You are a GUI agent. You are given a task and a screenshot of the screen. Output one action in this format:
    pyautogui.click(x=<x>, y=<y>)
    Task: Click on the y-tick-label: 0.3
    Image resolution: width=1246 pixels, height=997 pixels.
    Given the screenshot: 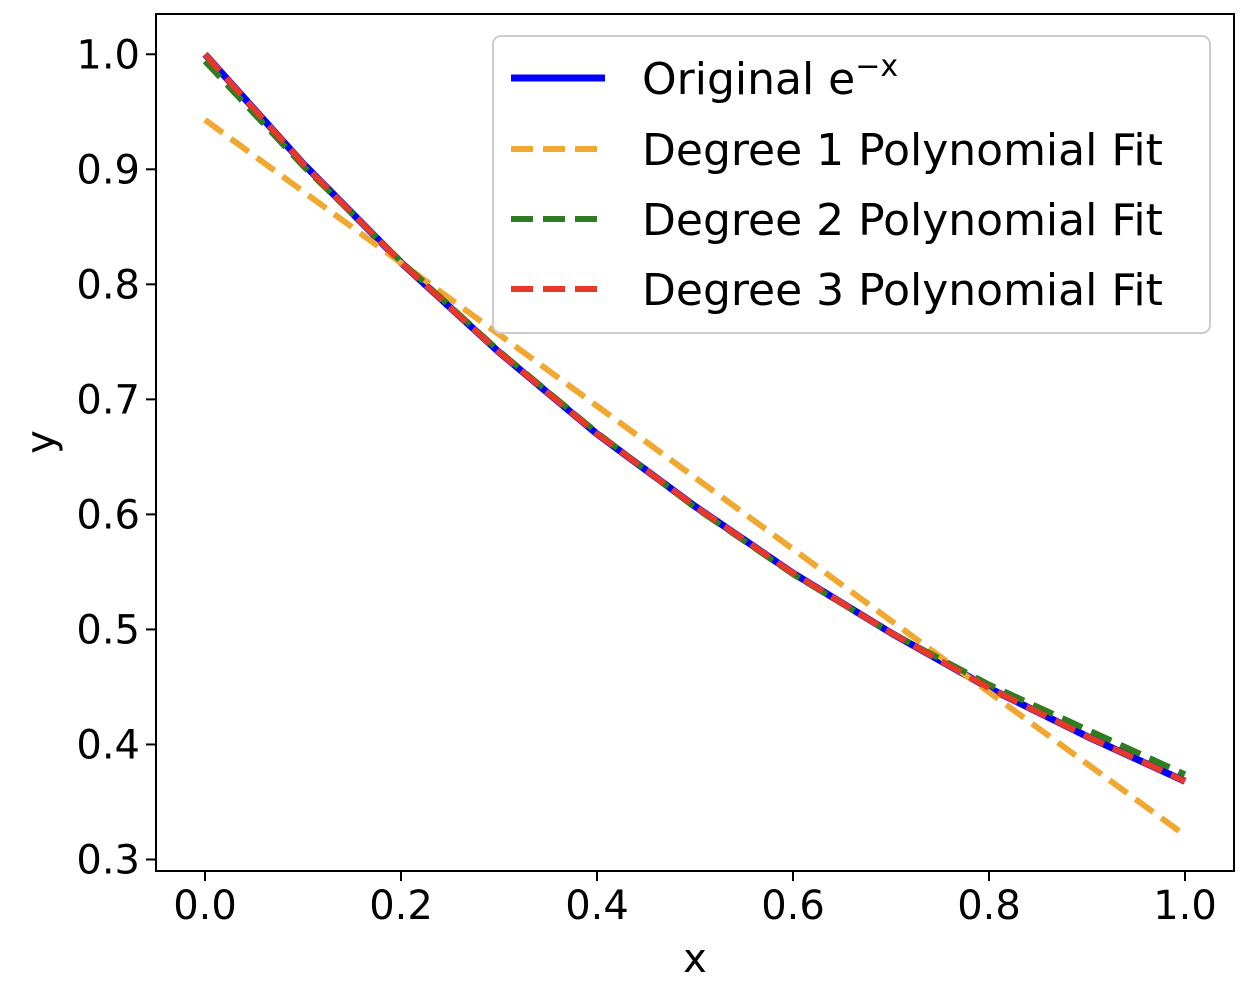 What is the action you would take?
    pyautogui.click(x=108, y=860)
    